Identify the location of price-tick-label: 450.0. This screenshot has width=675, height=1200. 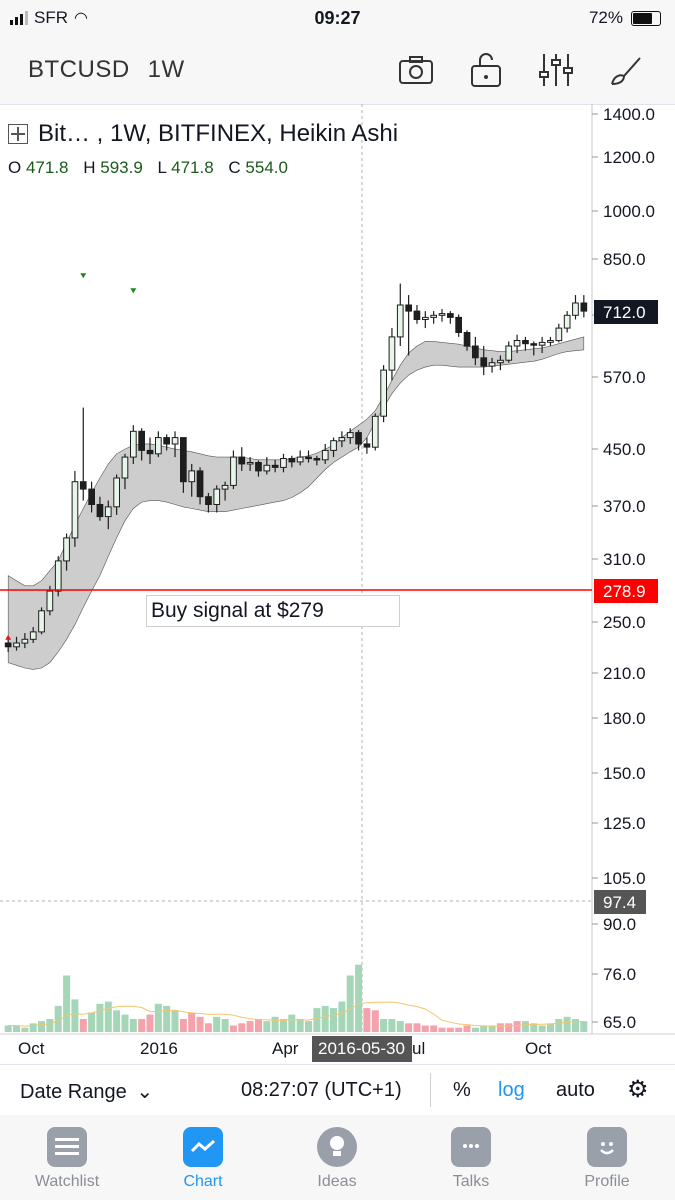
(624, 449).